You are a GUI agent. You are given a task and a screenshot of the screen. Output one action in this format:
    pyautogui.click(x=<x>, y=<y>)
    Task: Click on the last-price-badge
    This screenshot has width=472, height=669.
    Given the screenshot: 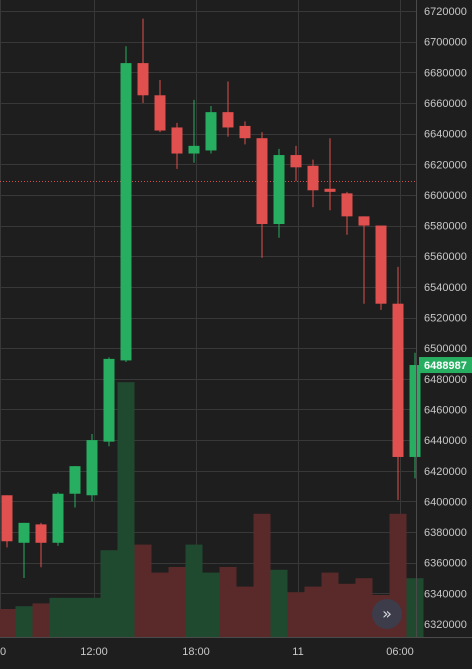 What is the action you would take?
    pyautogui.click(x=445, y=365)
    